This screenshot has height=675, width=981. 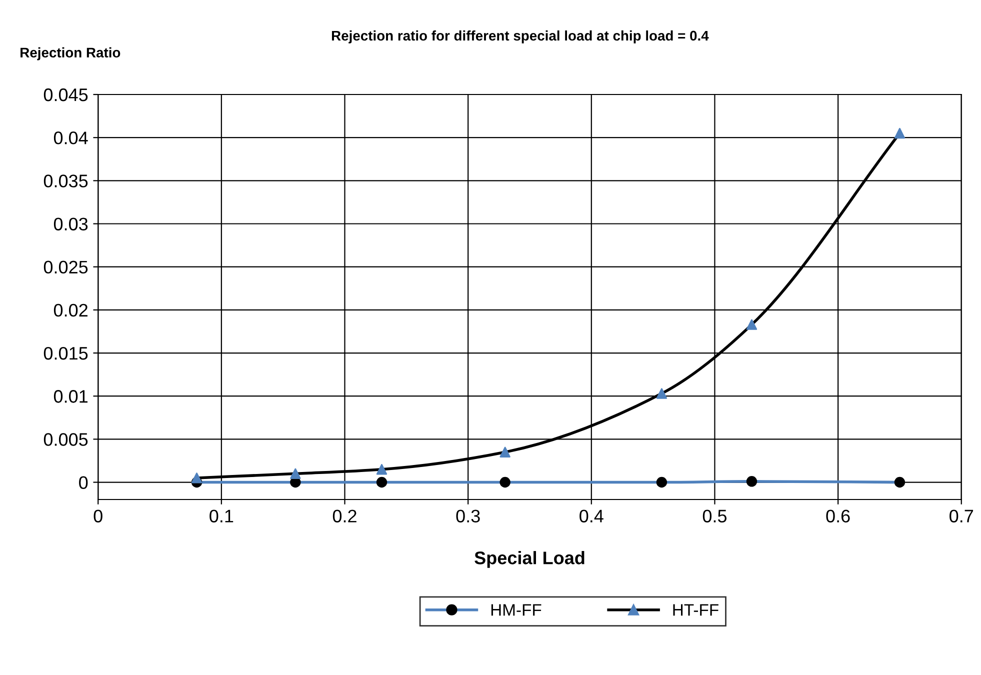 What do you see at coordinates (838, 516) in the screenshot?
I see `x-tick-label: 0.6` at bounding box center [838, 516].